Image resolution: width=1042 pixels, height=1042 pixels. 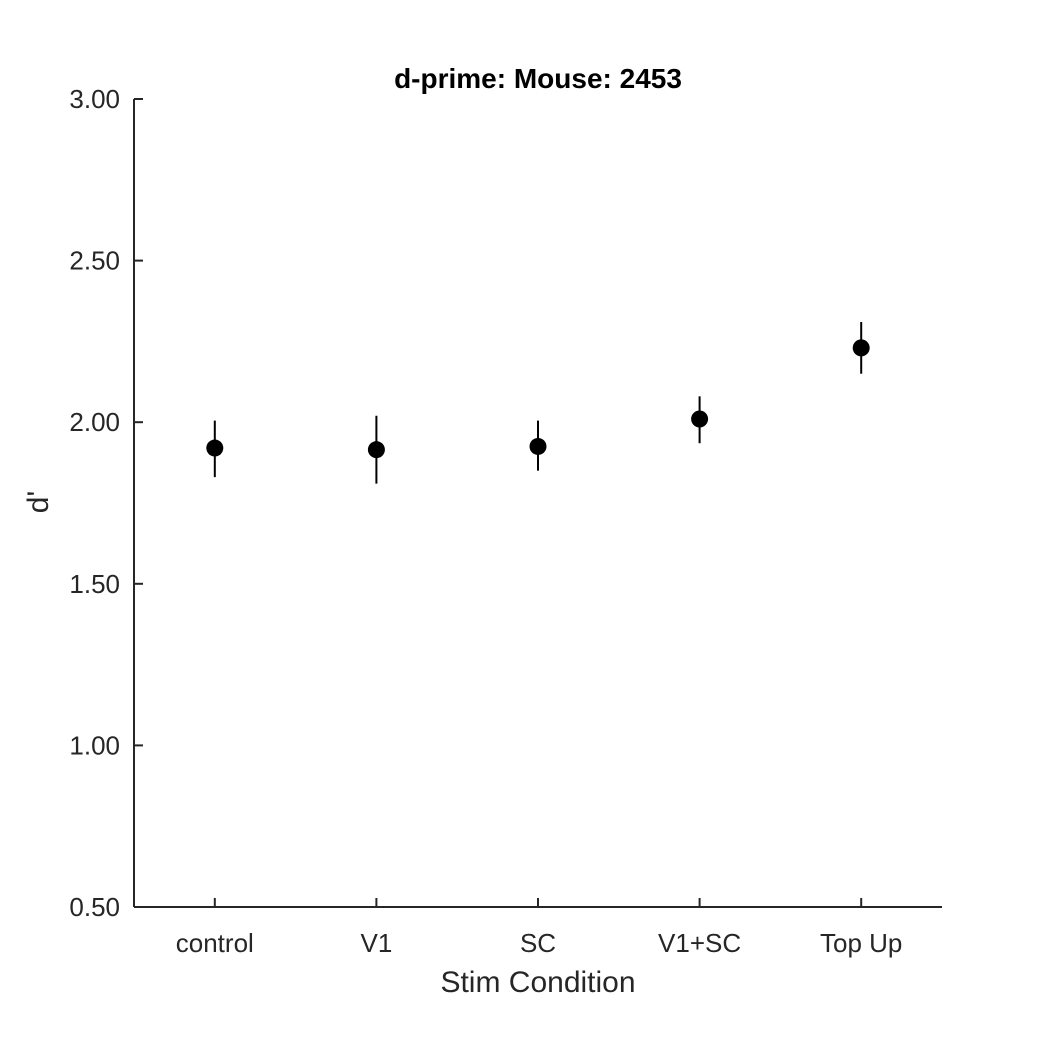 I want to click on x-axis-title: Stim Condition, so click(x=537, y=982).